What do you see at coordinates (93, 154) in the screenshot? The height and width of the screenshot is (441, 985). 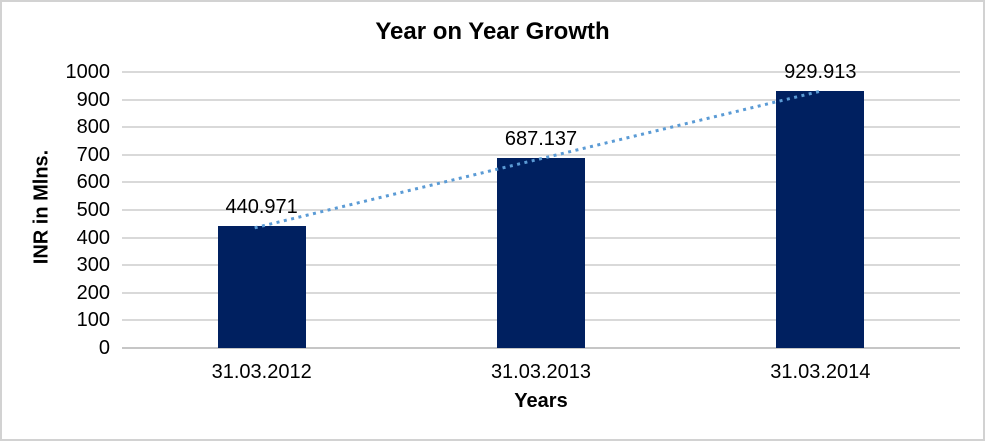 I see `y-tick-label: 700` at bounding box center [93, 154].